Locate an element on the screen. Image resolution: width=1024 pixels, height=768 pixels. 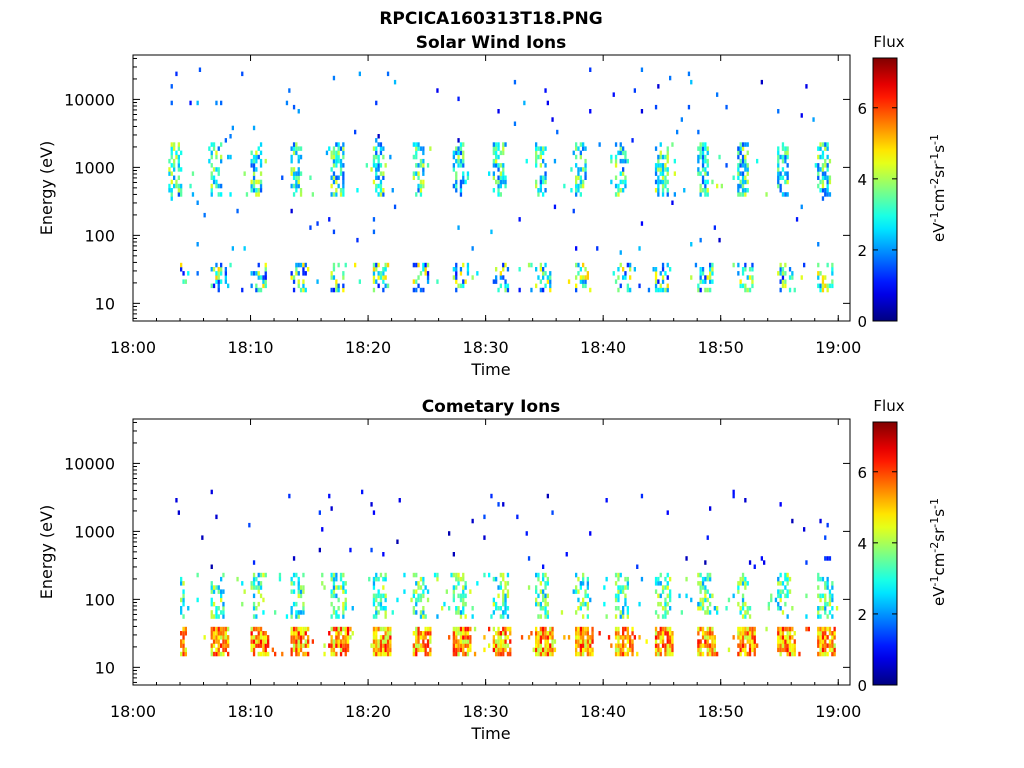
y-tick-label: 100 is located at coordinates (99, 599).